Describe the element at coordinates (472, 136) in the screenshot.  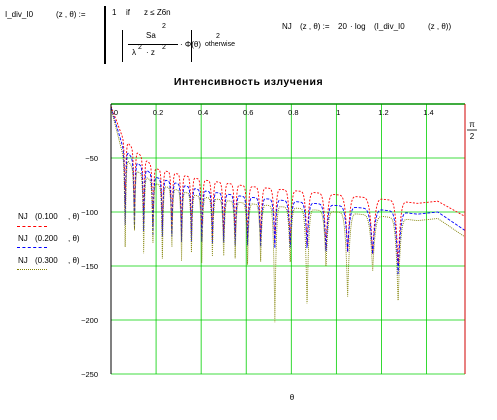
I see `x-marker-label-den: 2` at that location.